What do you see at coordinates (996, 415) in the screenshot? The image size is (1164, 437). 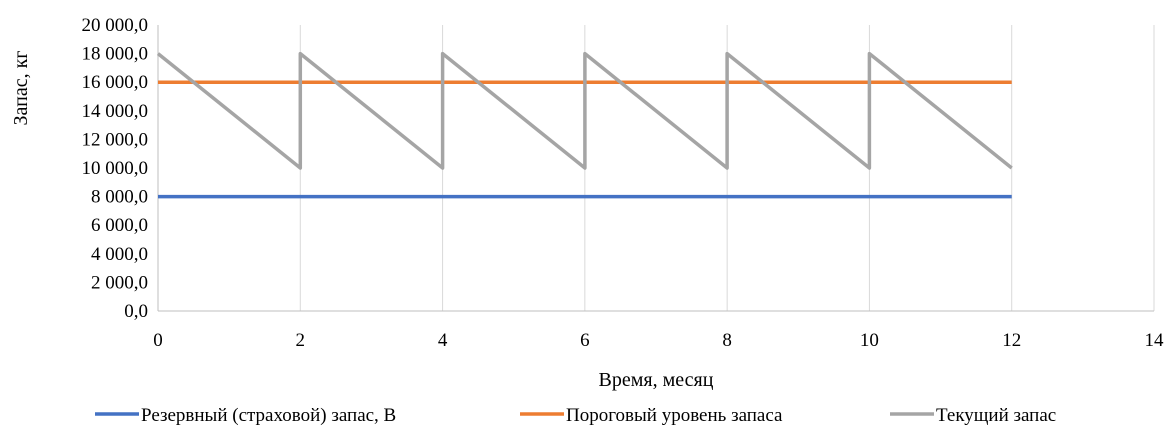 I see `legend-label: Текущий запас` at bounding box center [996, 415].